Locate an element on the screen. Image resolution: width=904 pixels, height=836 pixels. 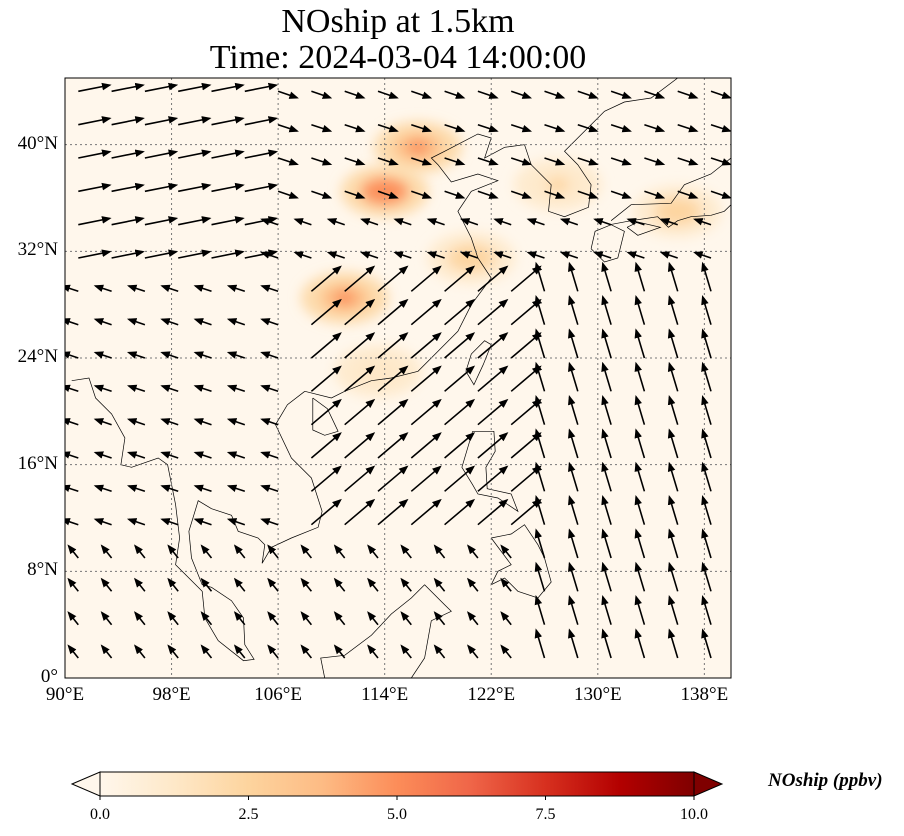
longitude-tick-label: 106°E is located at coordinates (278, 694).